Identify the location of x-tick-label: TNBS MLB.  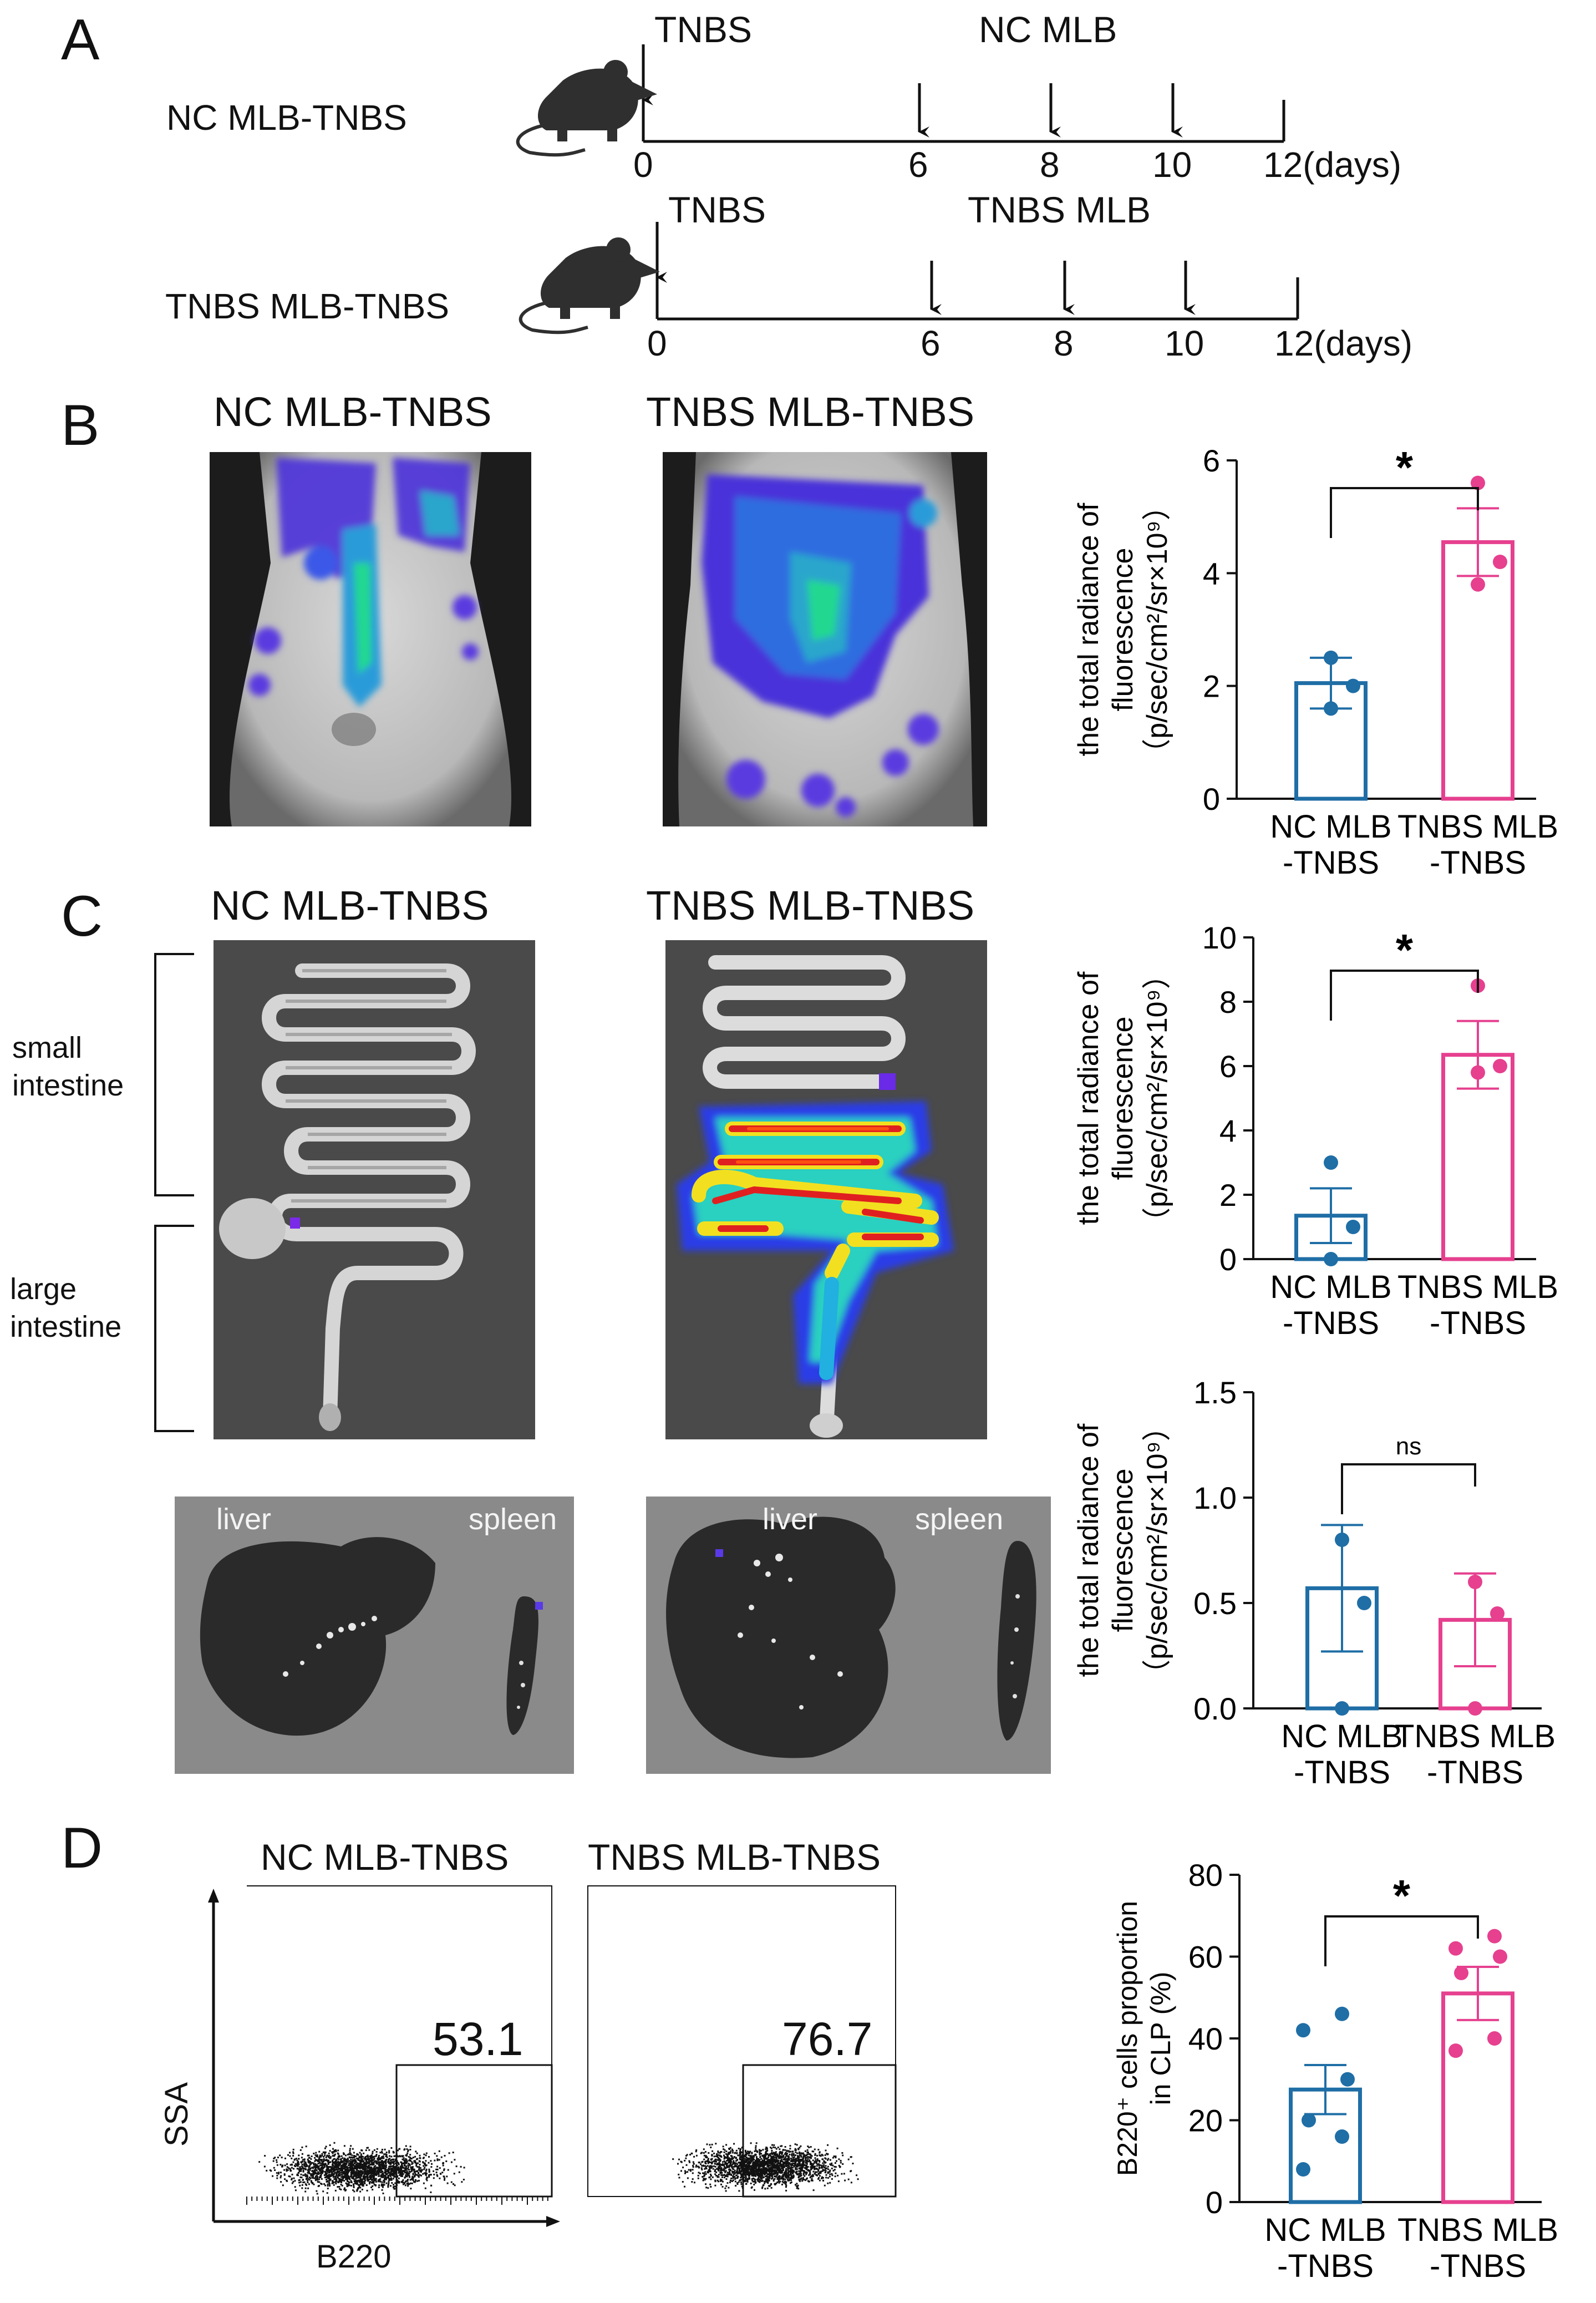
(1477, 2230).